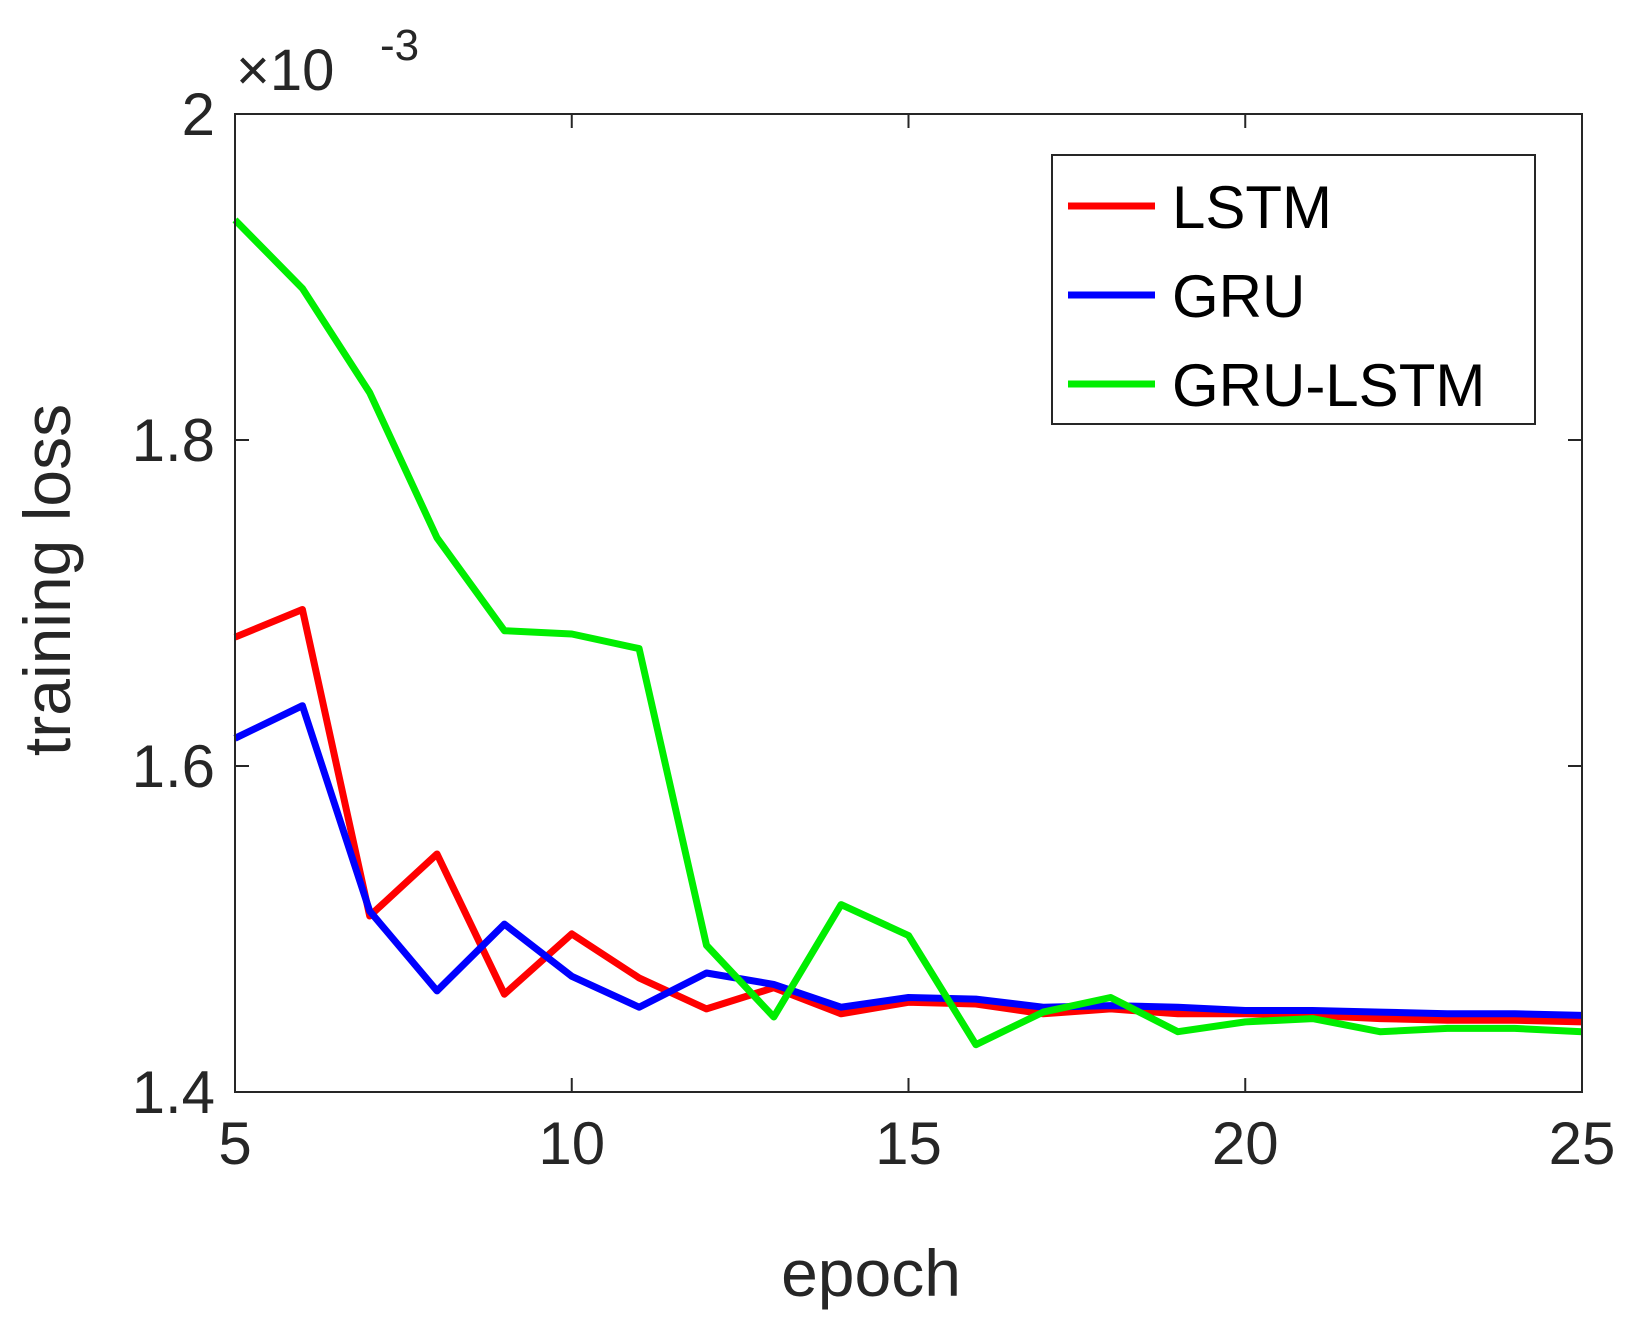  What do you see at coordinates (1245, 1143) in the screenshot?
I see `x-tick-label: 20` at bounding box center [1245, 1143].